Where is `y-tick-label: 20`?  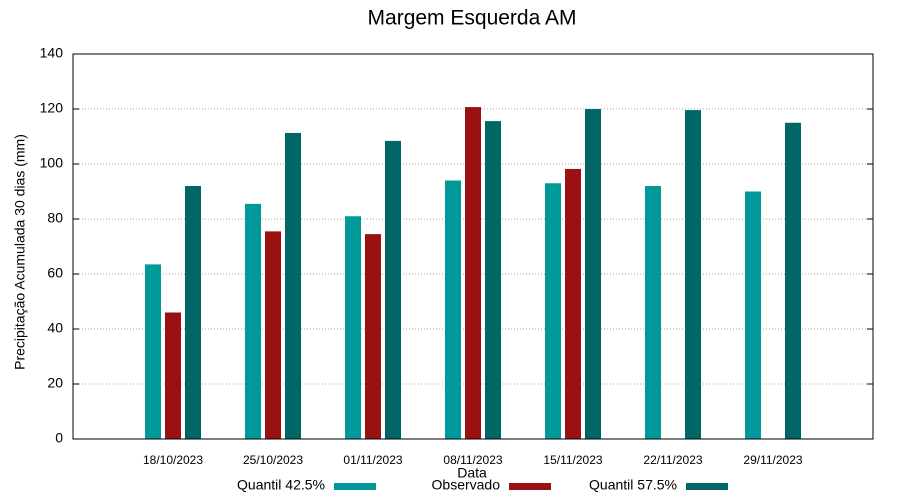 y-tick-label: 20 is located at coordinates (55, 383).